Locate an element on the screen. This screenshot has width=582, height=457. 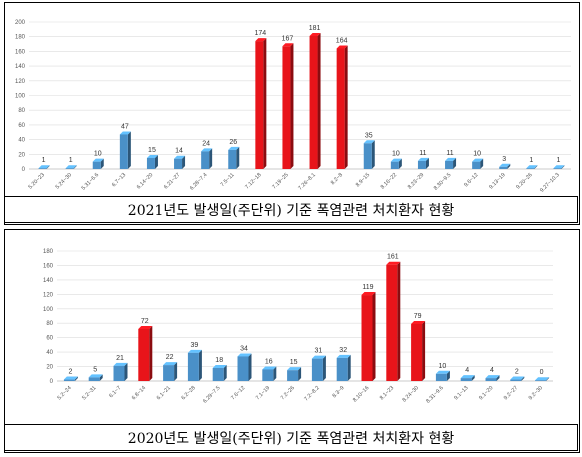
chart-2020-data-label: 10 is located at coordinates (443, 366).